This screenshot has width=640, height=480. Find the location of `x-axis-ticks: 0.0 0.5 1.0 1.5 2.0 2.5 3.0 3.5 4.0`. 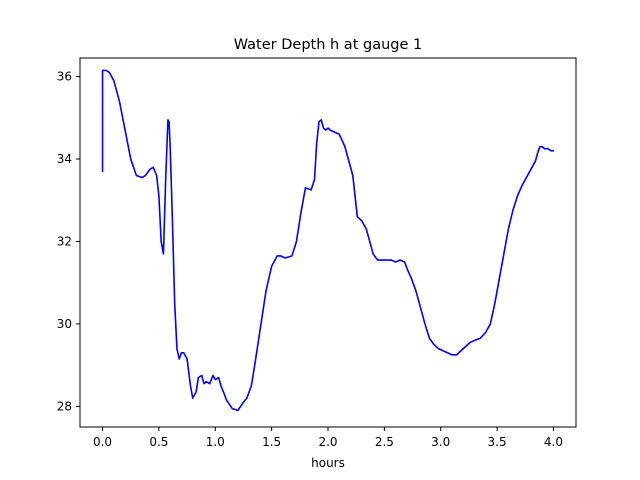

x-axis-ticks: 0.0 0.5 1.0 1.5 2.0 2.5 3.0 3.5 4.0 is located at coordinates (328, 438).